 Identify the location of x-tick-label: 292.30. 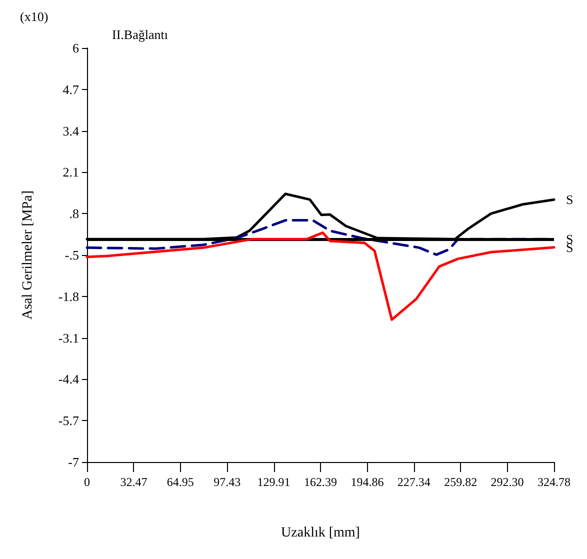
(507, 482).